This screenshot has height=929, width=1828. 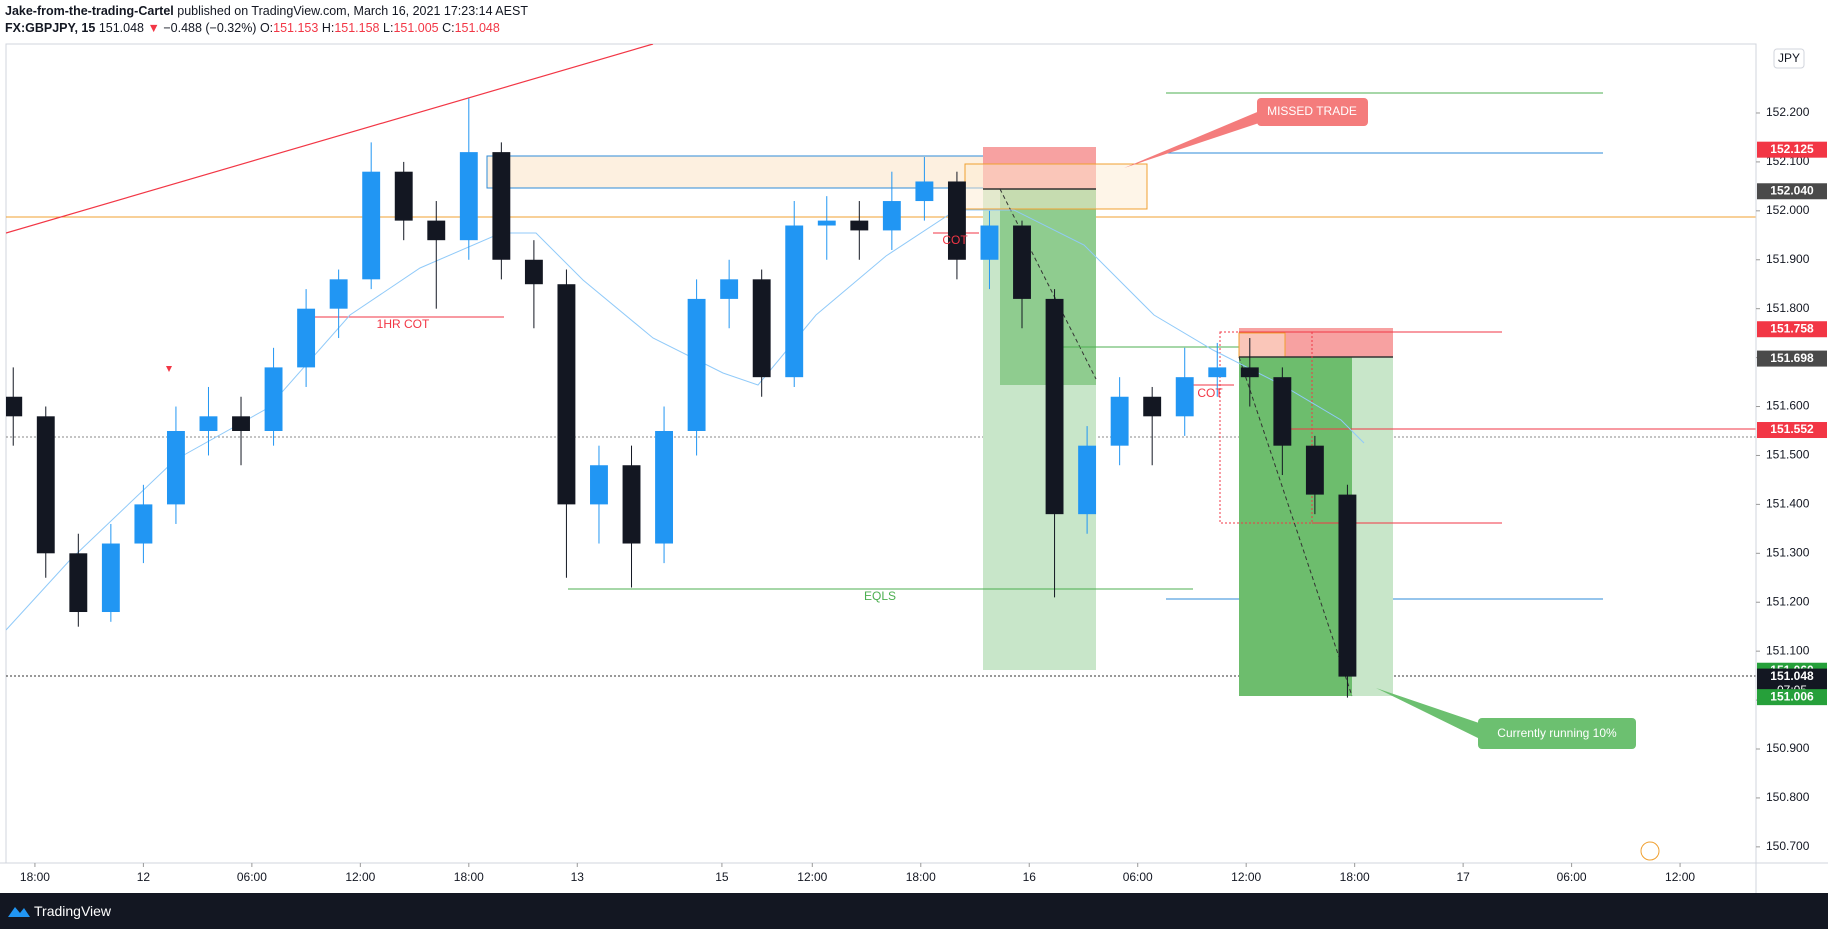 I want to click on symbol: FX:GBPJPY, 15, so click(x=50, y=28).